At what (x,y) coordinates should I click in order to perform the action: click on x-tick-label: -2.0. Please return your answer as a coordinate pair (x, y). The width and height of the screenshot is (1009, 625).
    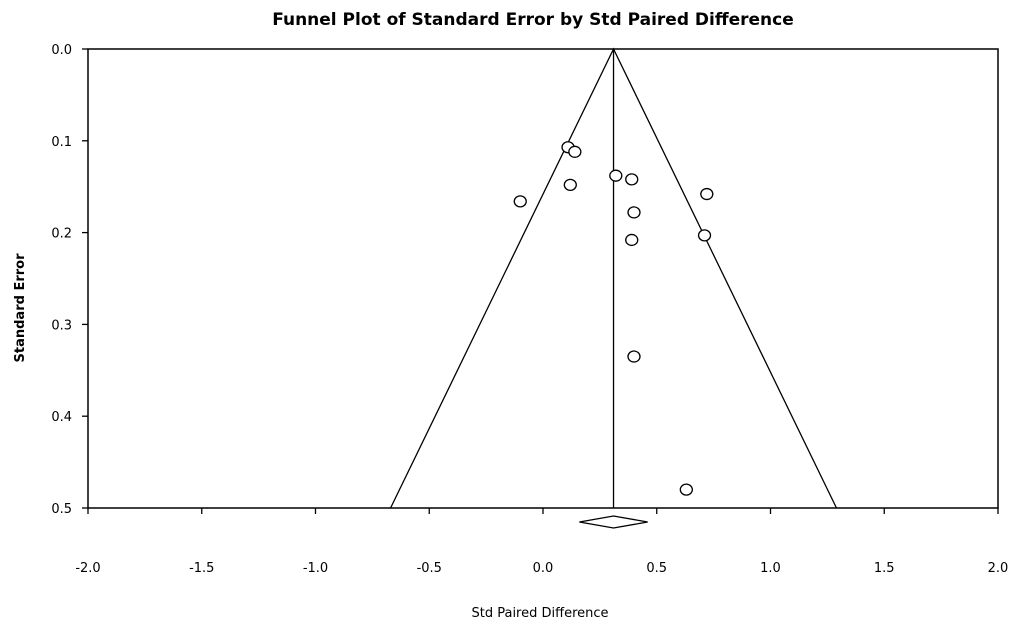
    Looking at the image, I should click on (87, 568).